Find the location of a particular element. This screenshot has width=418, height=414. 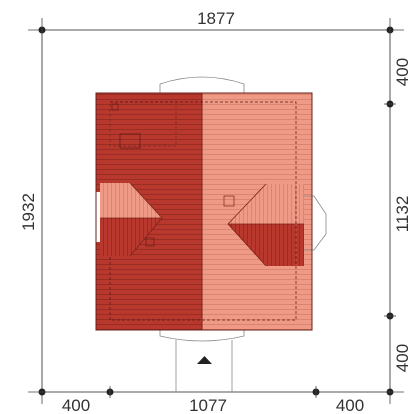

right-bottom-label: 400 is located at coordinates (402, 358).